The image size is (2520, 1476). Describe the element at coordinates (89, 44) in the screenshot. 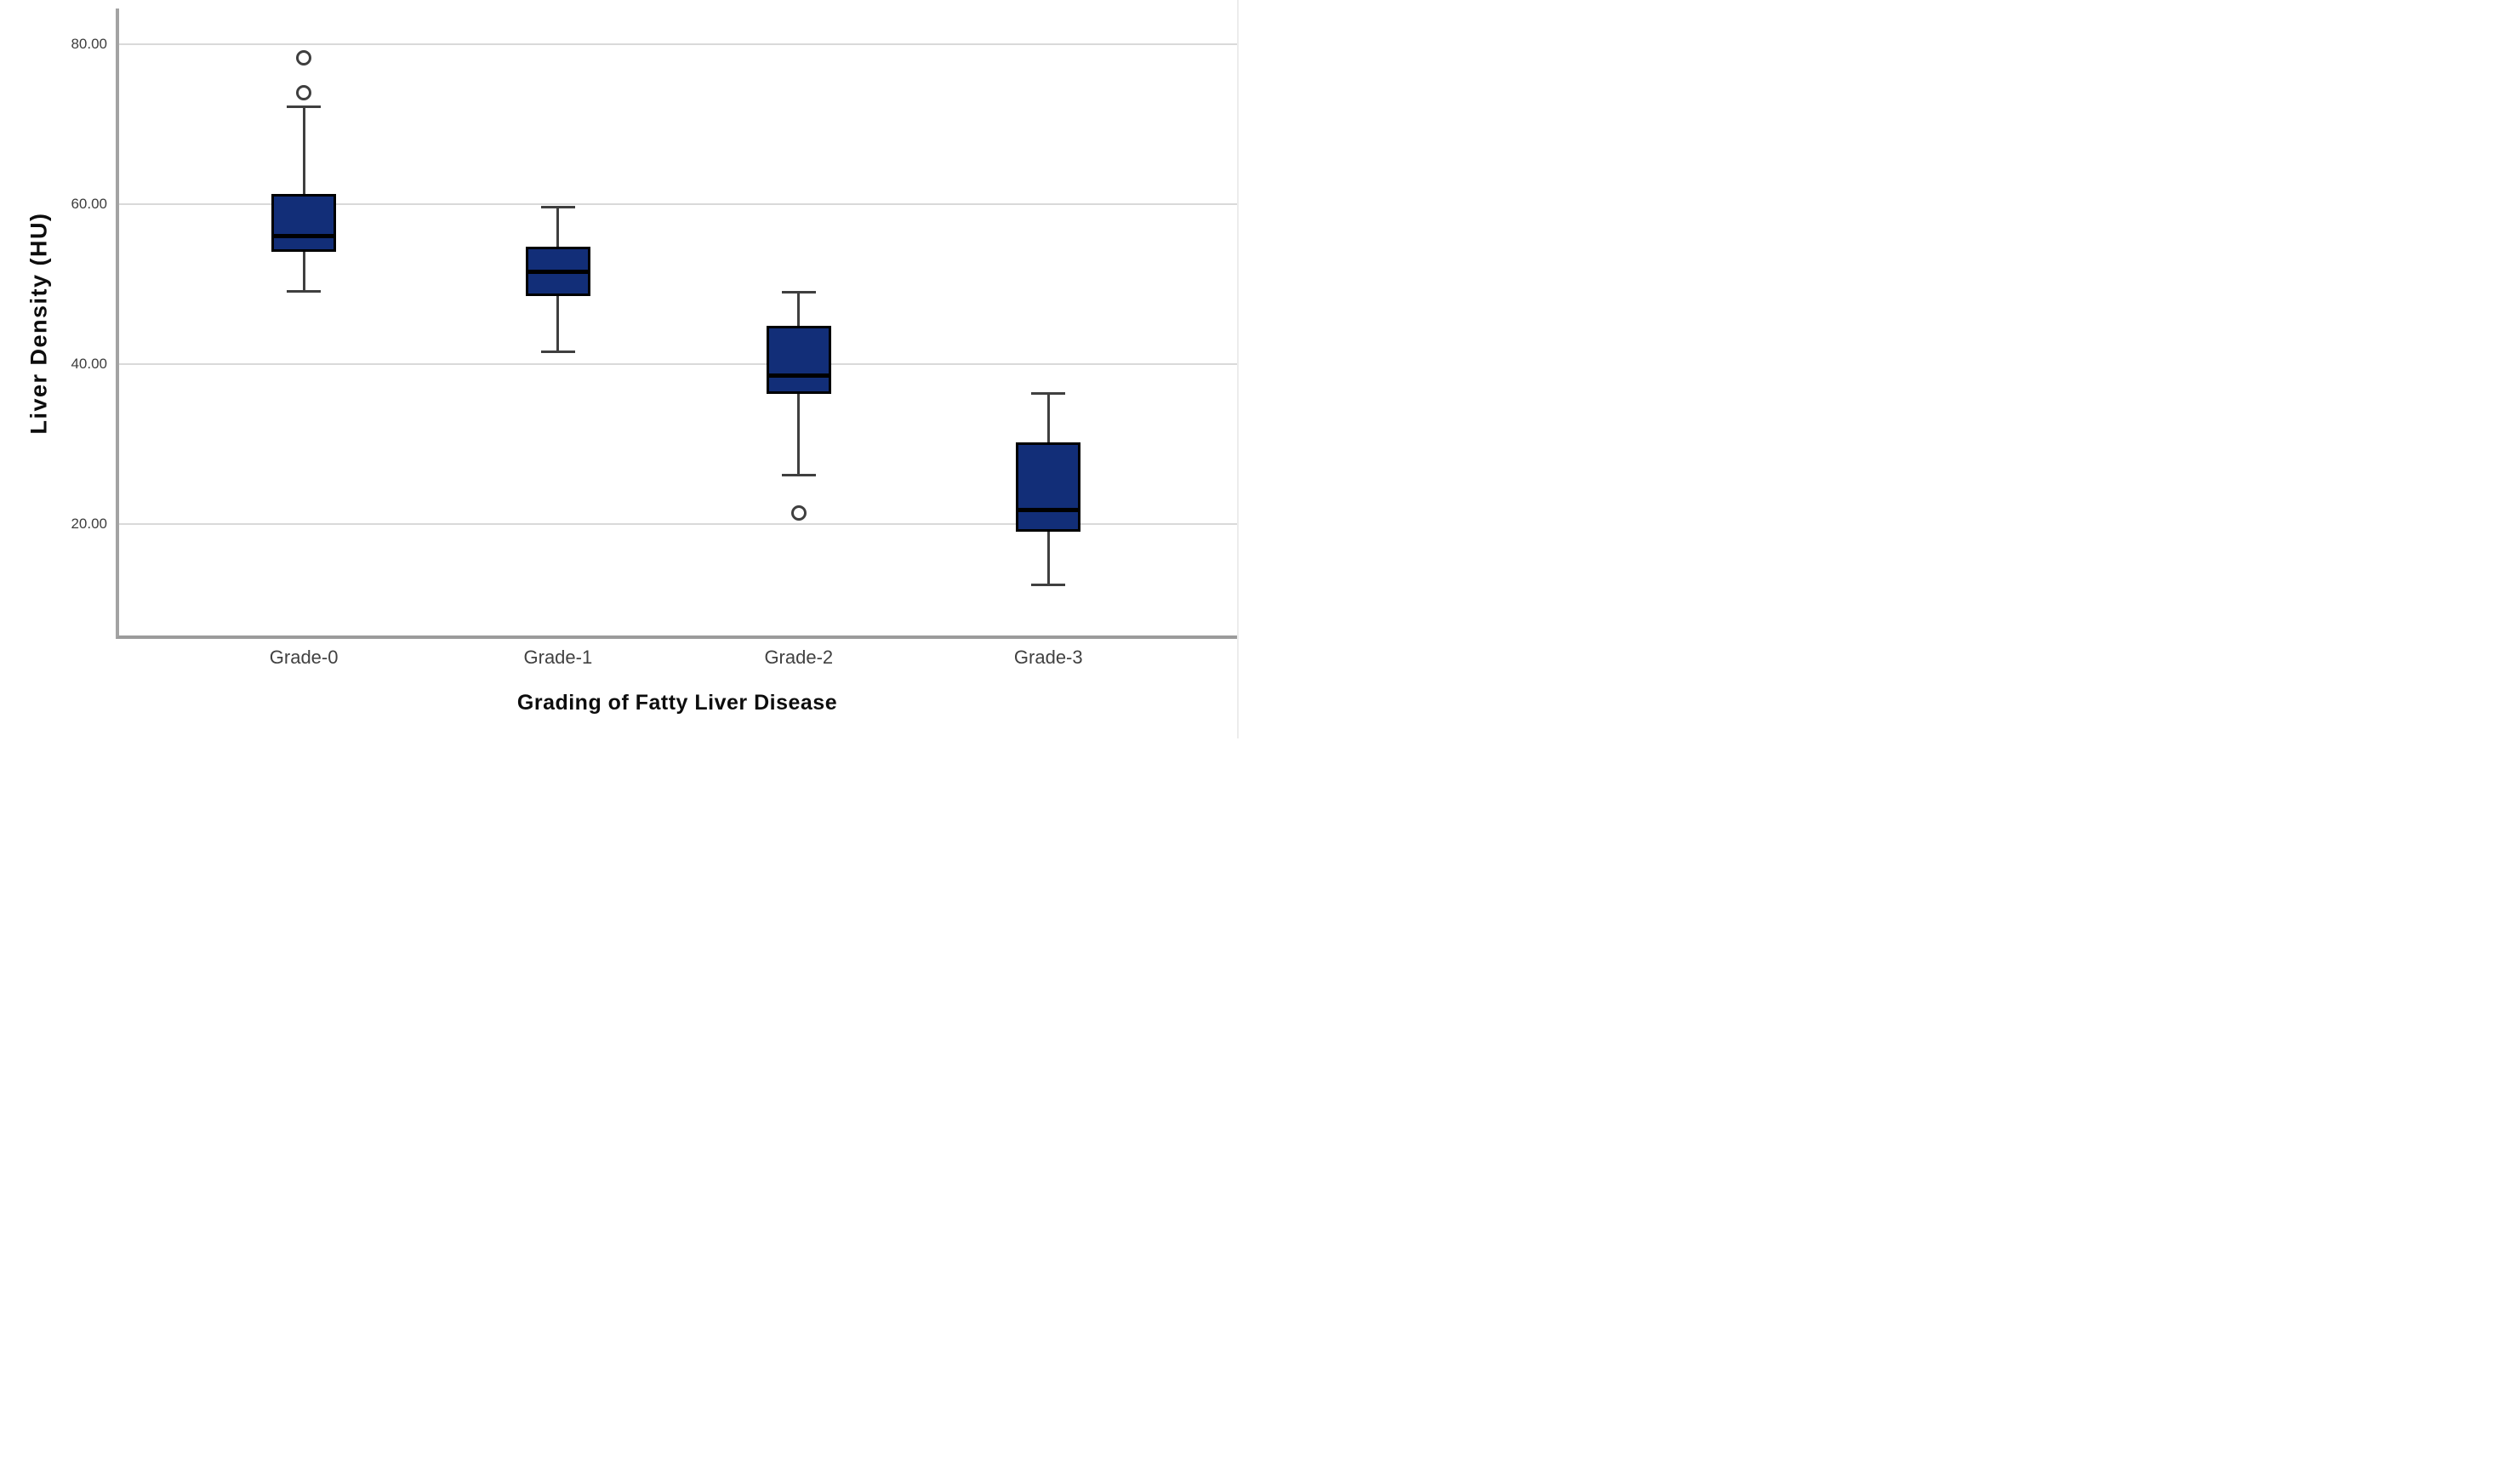

I see `y-axis-tick-label: 80.00` at that location.